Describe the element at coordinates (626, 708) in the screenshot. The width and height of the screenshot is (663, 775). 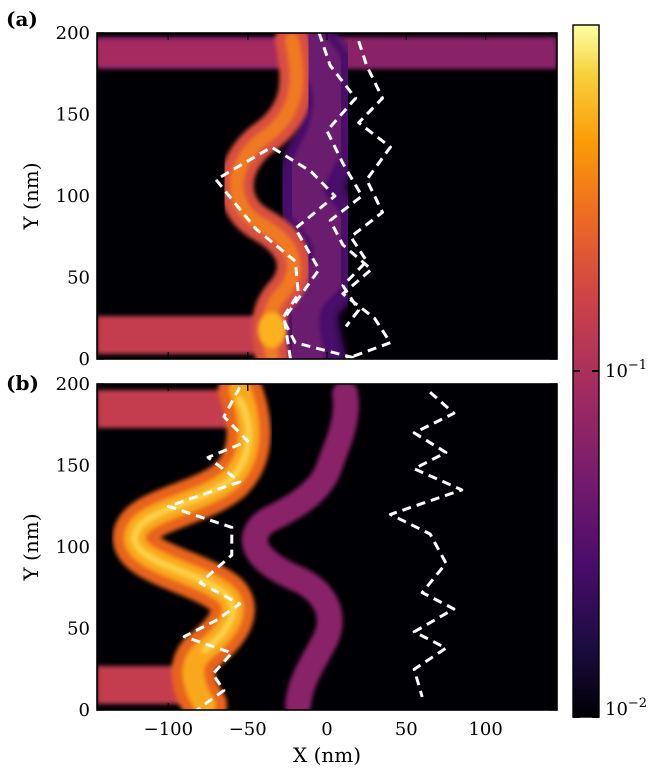
I see `colorbar-tick-label: 10⁻²` at that location.